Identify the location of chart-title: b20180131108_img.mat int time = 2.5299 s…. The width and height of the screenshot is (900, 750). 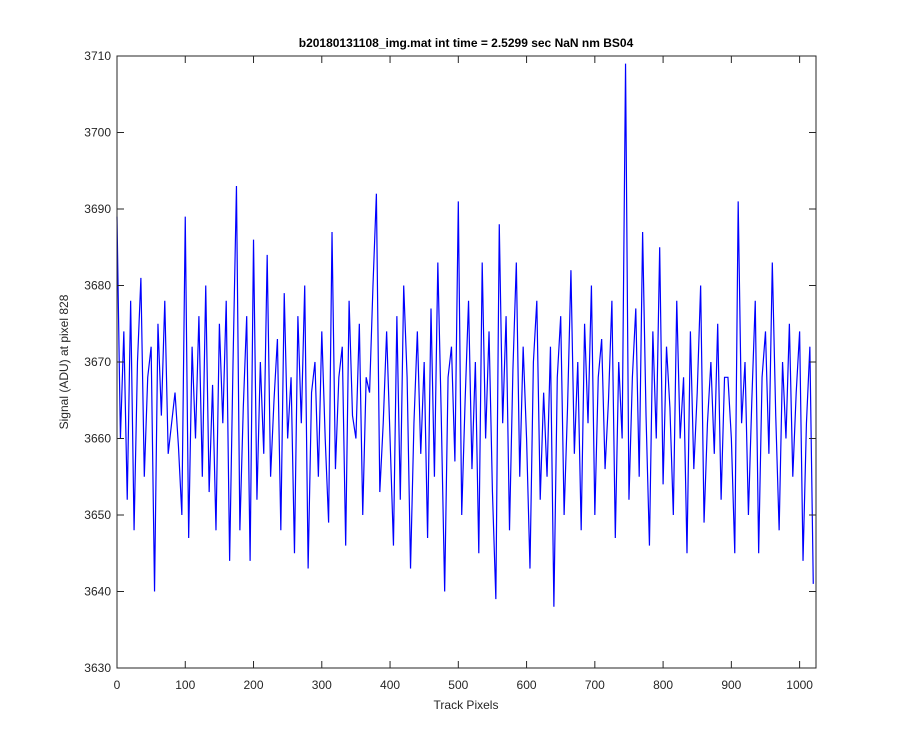
(466, 43).